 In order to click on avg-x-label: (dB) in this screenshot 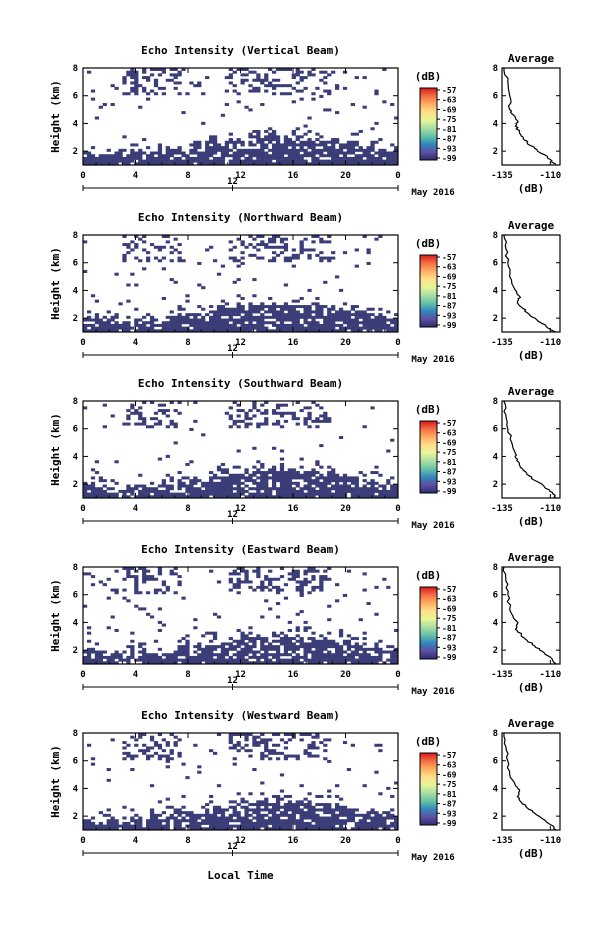, I will do `click(531, 687)`.